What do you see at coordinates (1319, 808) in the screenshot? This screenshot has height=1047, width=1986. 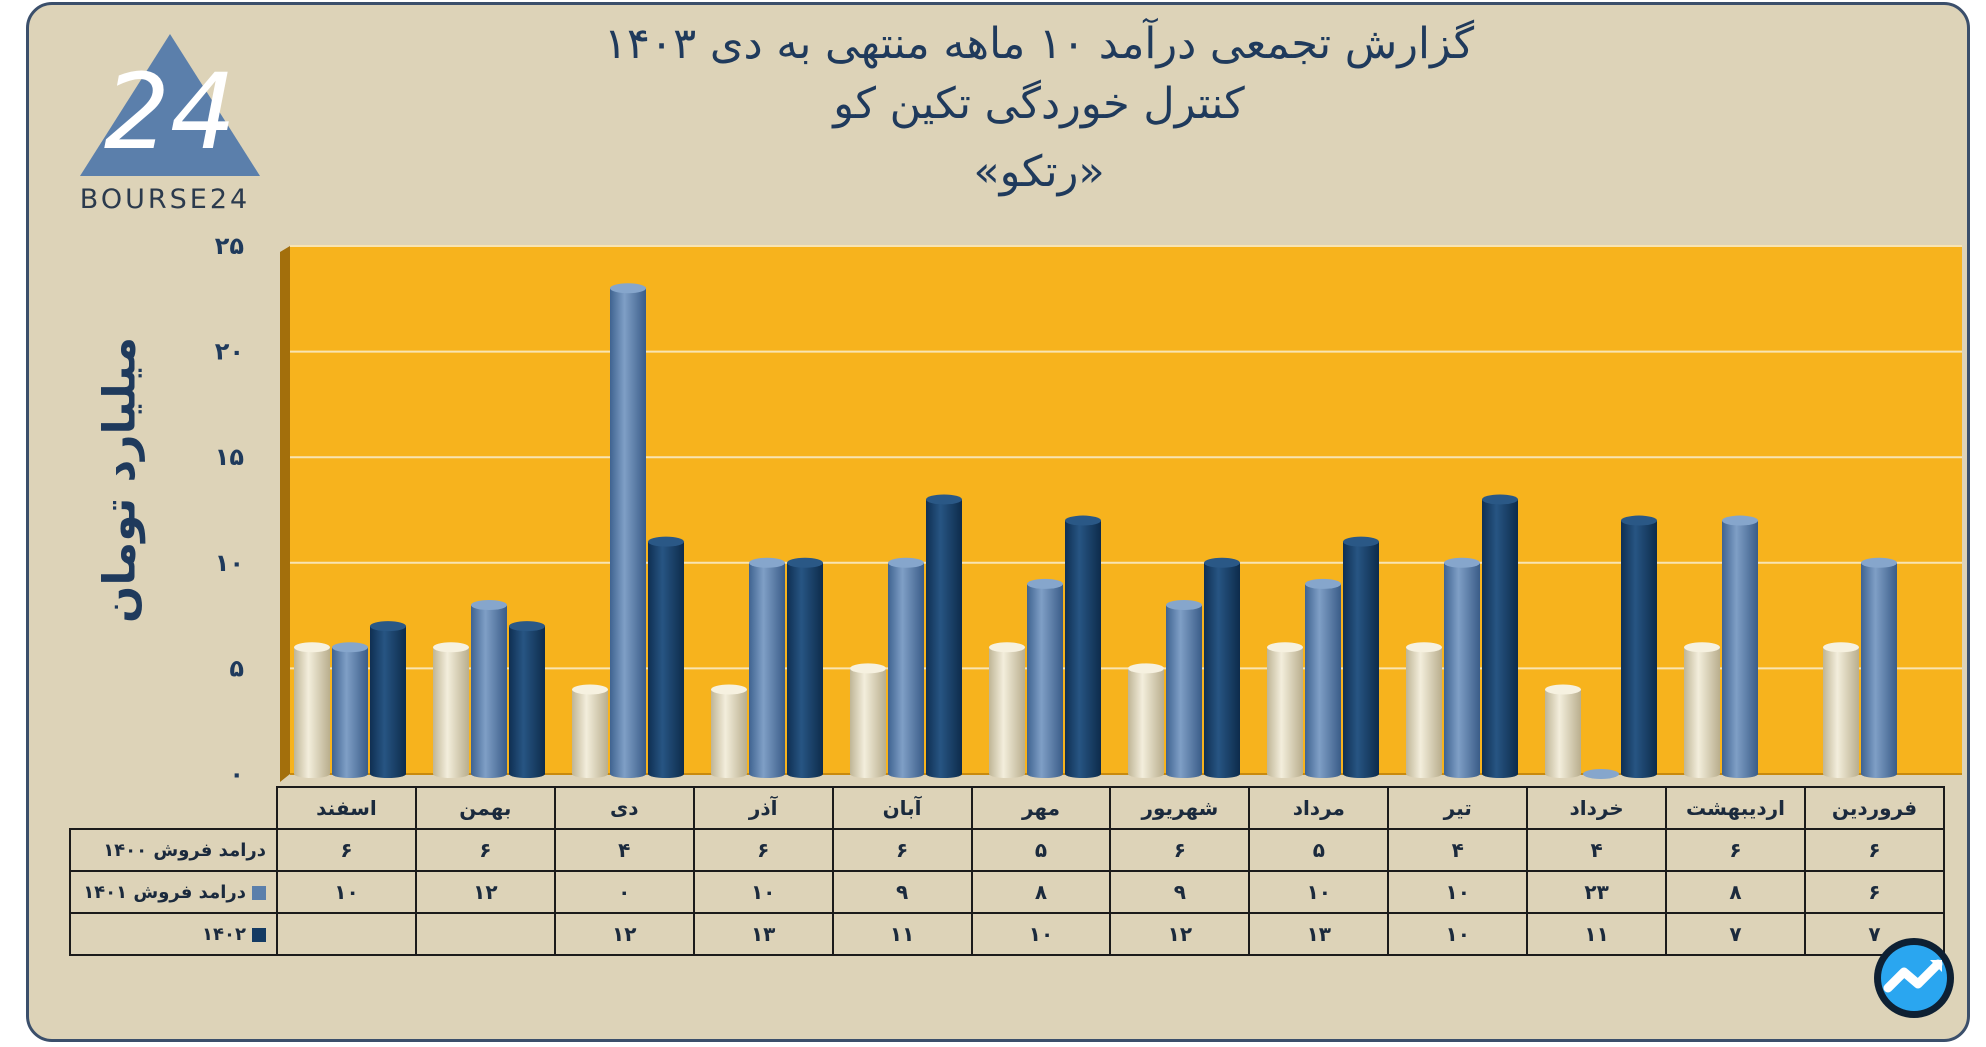 I see `x-tick-label: مرداد` at bounding box center [1319, 808].